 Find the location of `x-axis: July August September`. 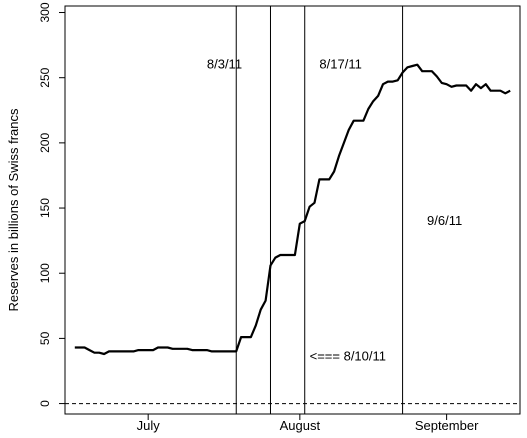

x-axis: July August September is located at coordinates (308, 423).